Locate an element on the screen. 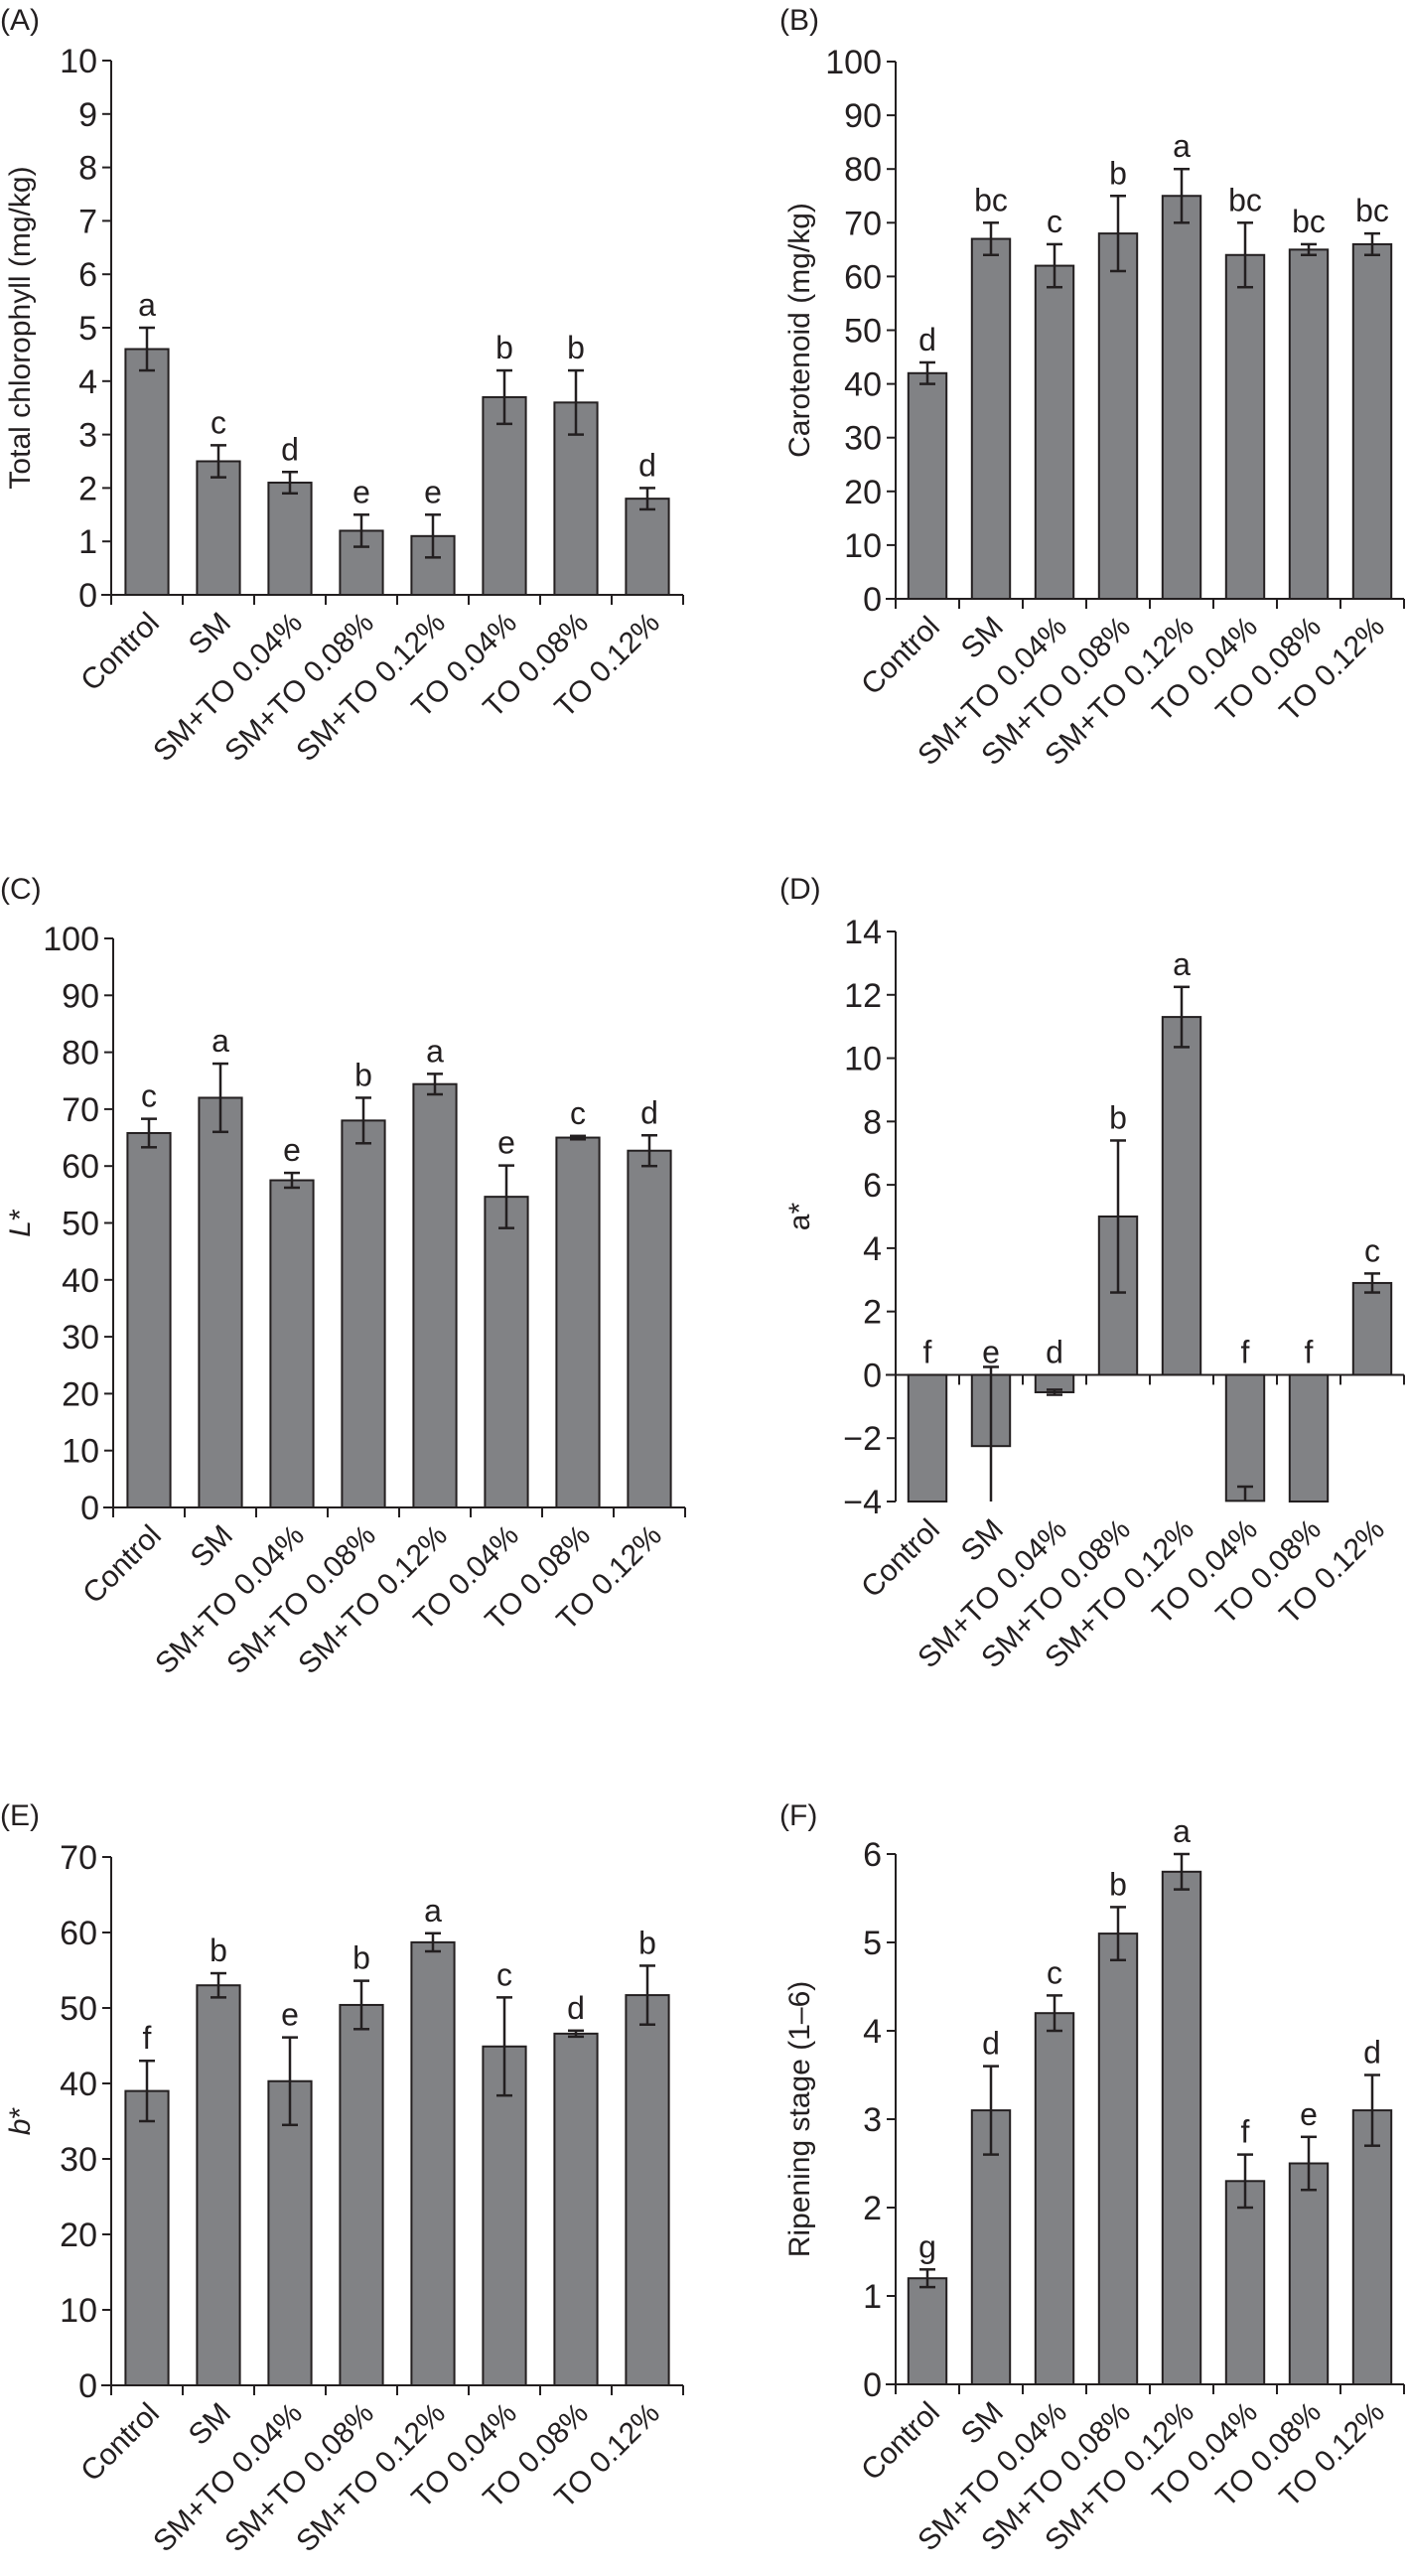 The width and height of the screenshot is (1408, 2576). significance-label: g is located at coordinates (927, 2246).